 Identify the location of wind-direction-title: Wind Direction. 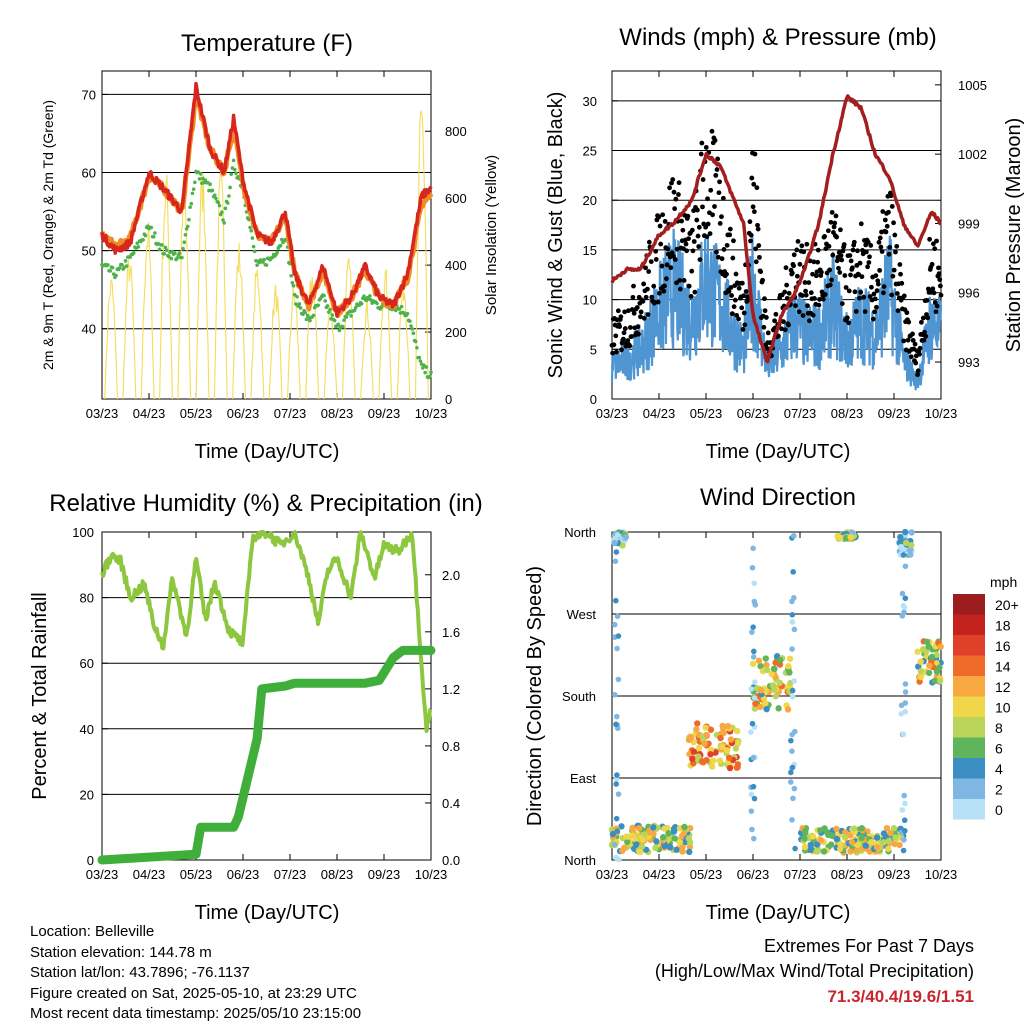
(778, 497).